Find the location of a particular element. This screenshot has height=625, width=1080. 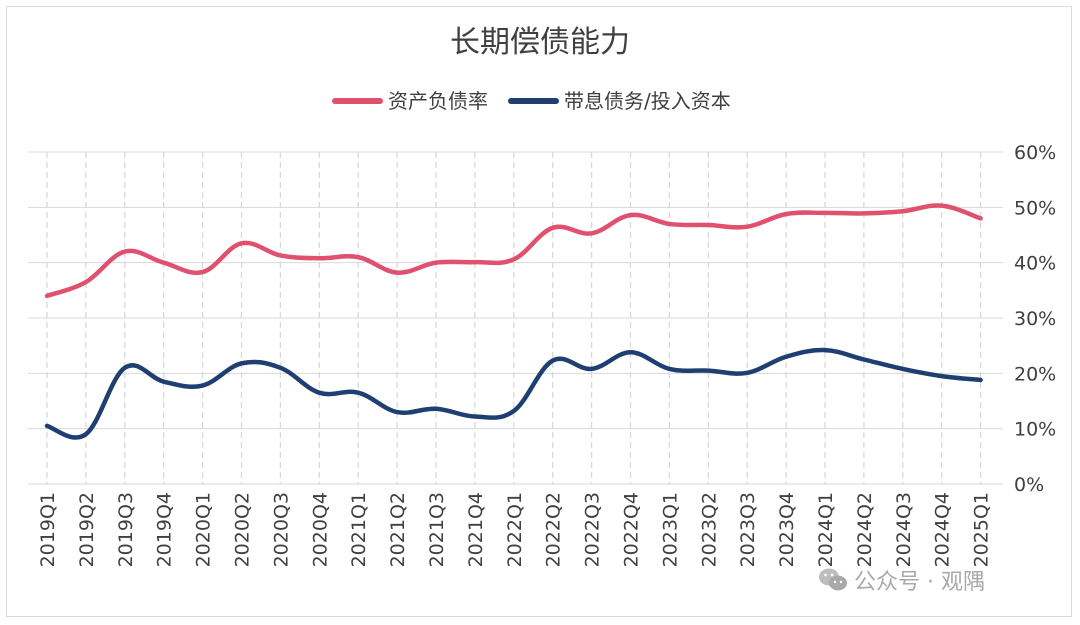

x-tick-label: 2021Q3 is located at coordinates (437, 529).